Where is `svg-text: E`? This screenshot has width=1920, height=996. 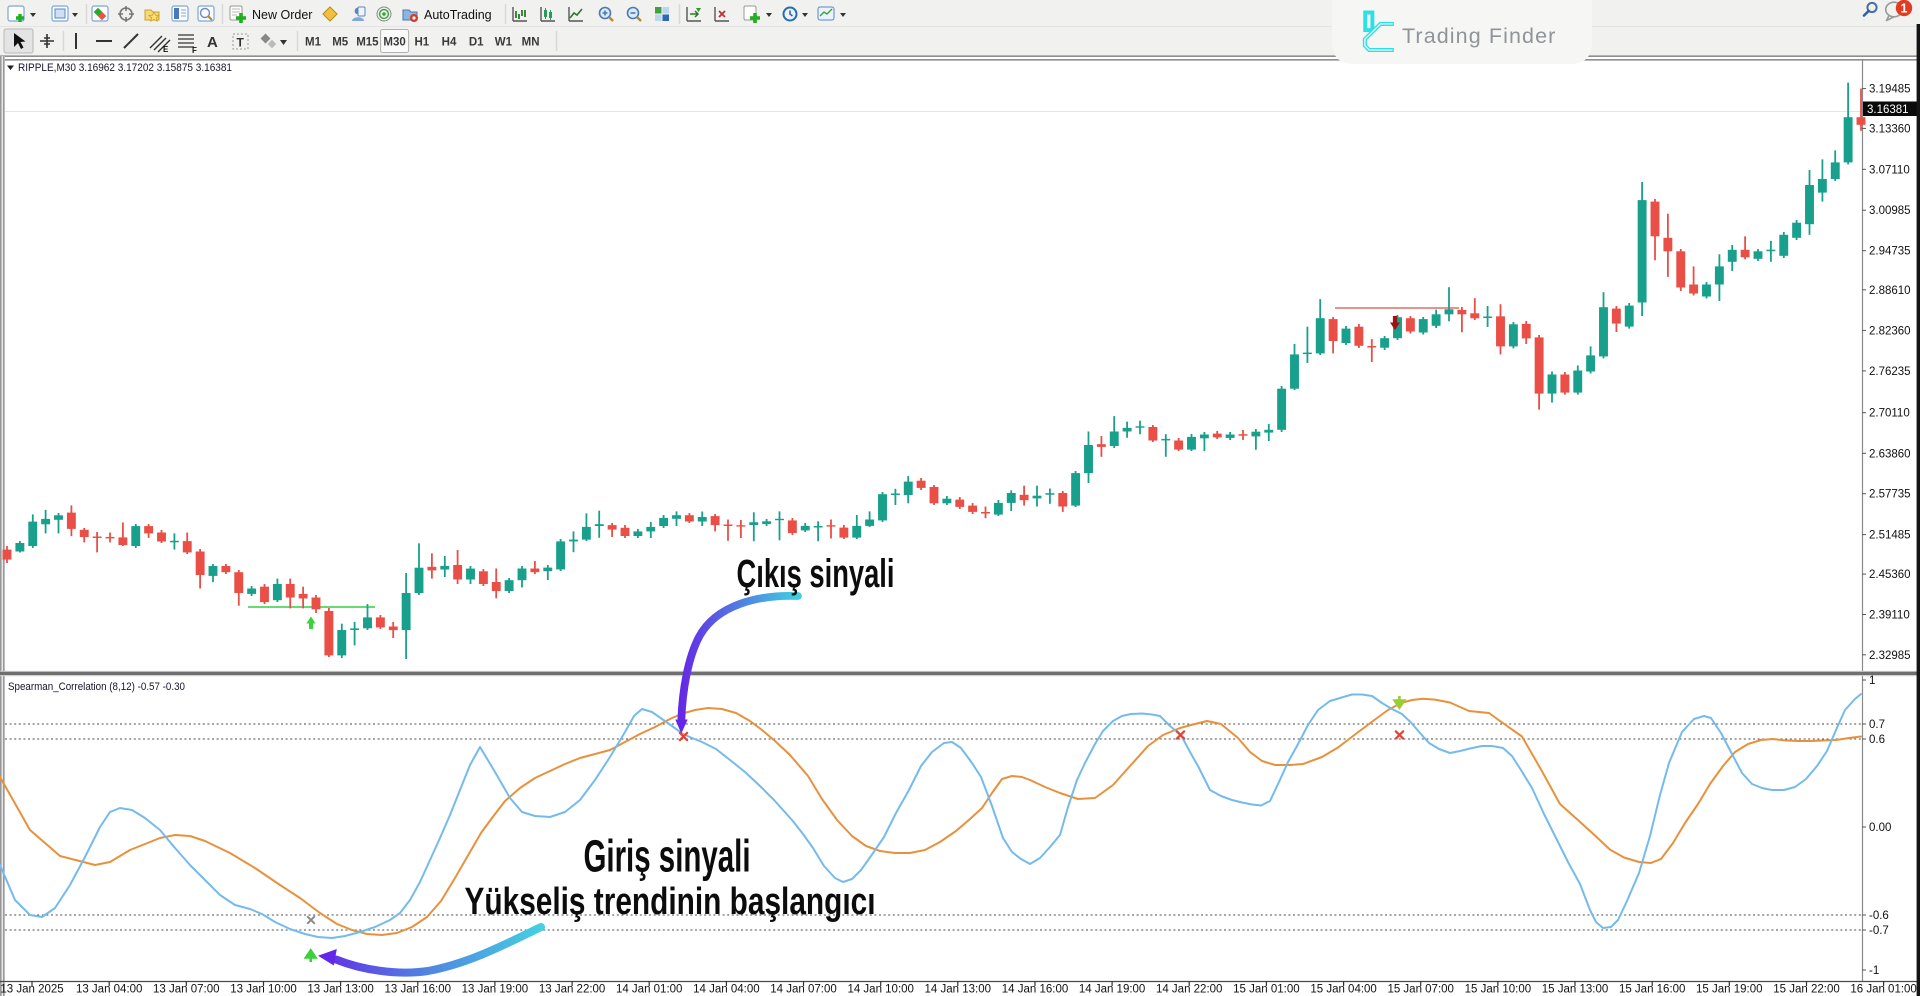 svg-text: E is located at coordinates (166, 49).